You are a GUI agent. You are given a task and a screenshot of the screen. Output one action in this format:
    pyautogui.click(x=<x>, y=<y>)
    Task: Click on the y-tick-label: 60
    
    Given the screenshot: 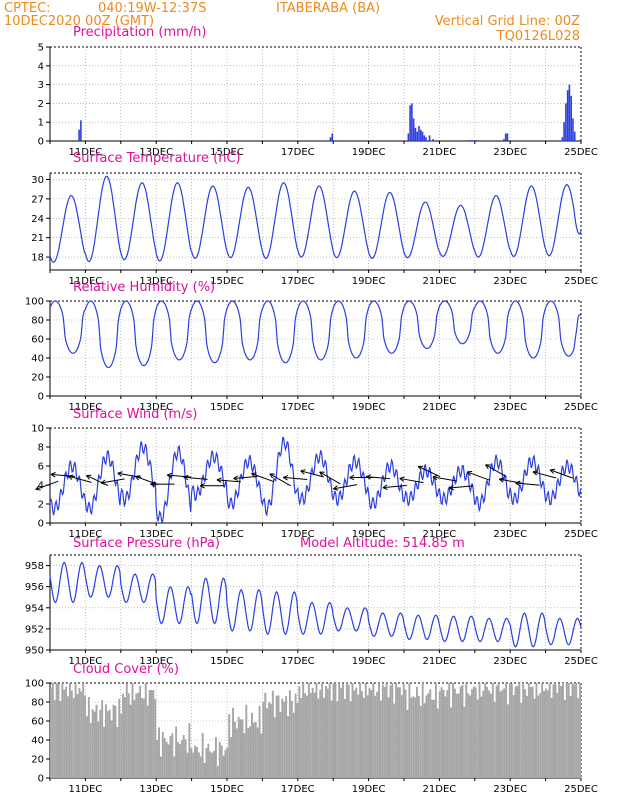 What is the action you would take?
    pyautogui.click(x=37, y=340)
    